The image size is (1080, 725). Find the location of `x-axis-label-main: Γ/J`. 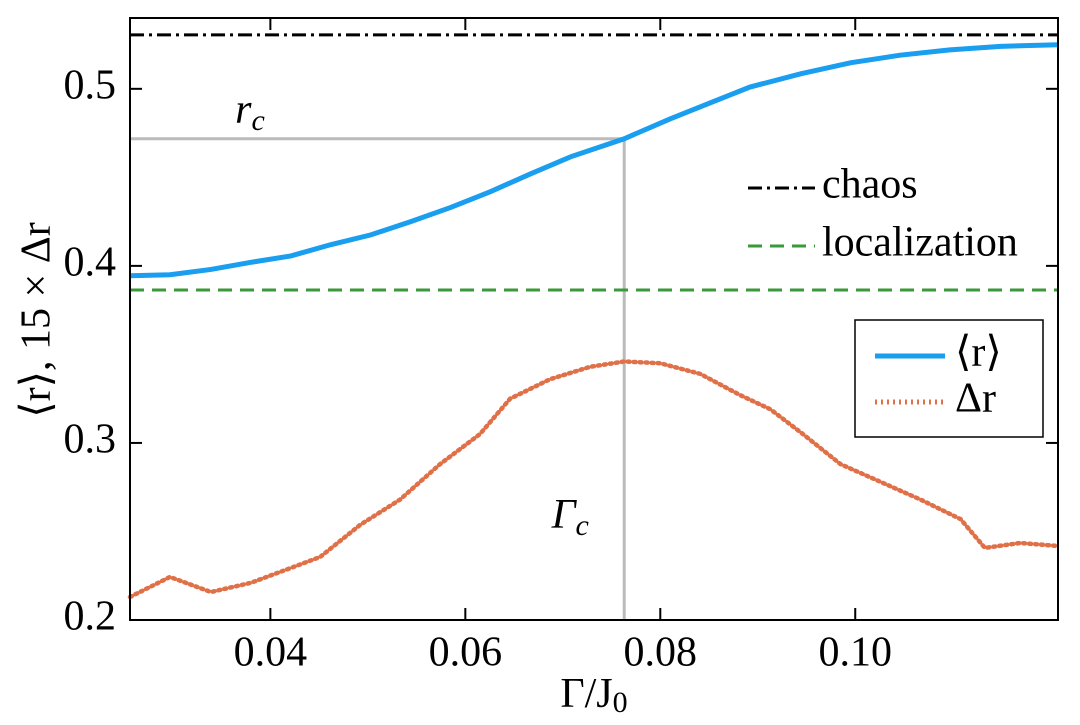

x-axis-label-main: Γ/J is located at coordinates (586, 694).